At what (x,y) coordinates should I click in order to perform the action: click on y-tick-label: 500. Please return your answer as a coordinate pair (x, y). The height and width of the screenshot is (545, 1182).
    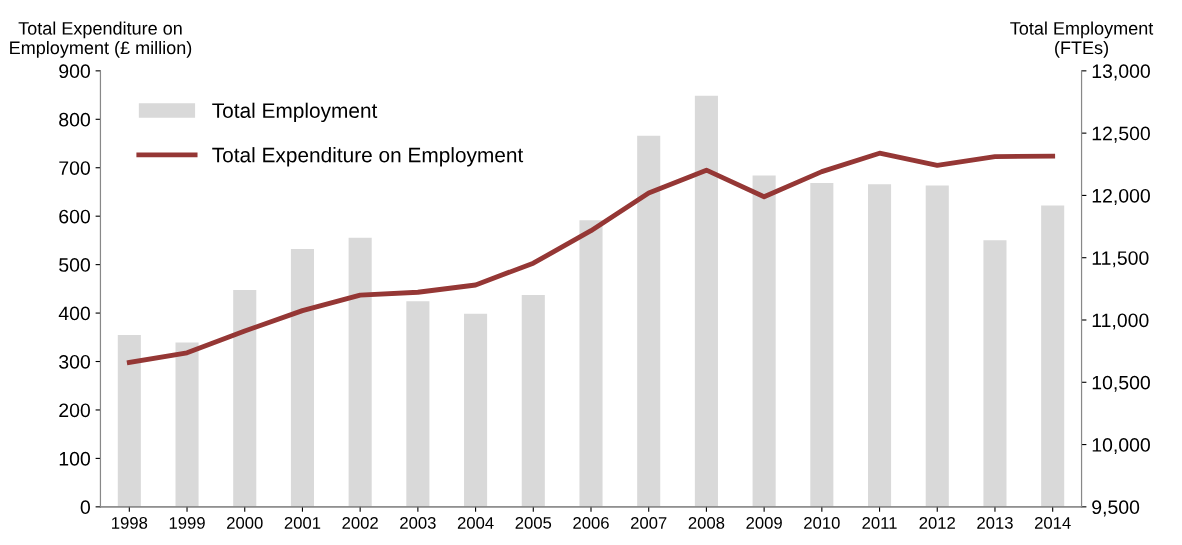
    Looking at the image, I should click on (74, 265).